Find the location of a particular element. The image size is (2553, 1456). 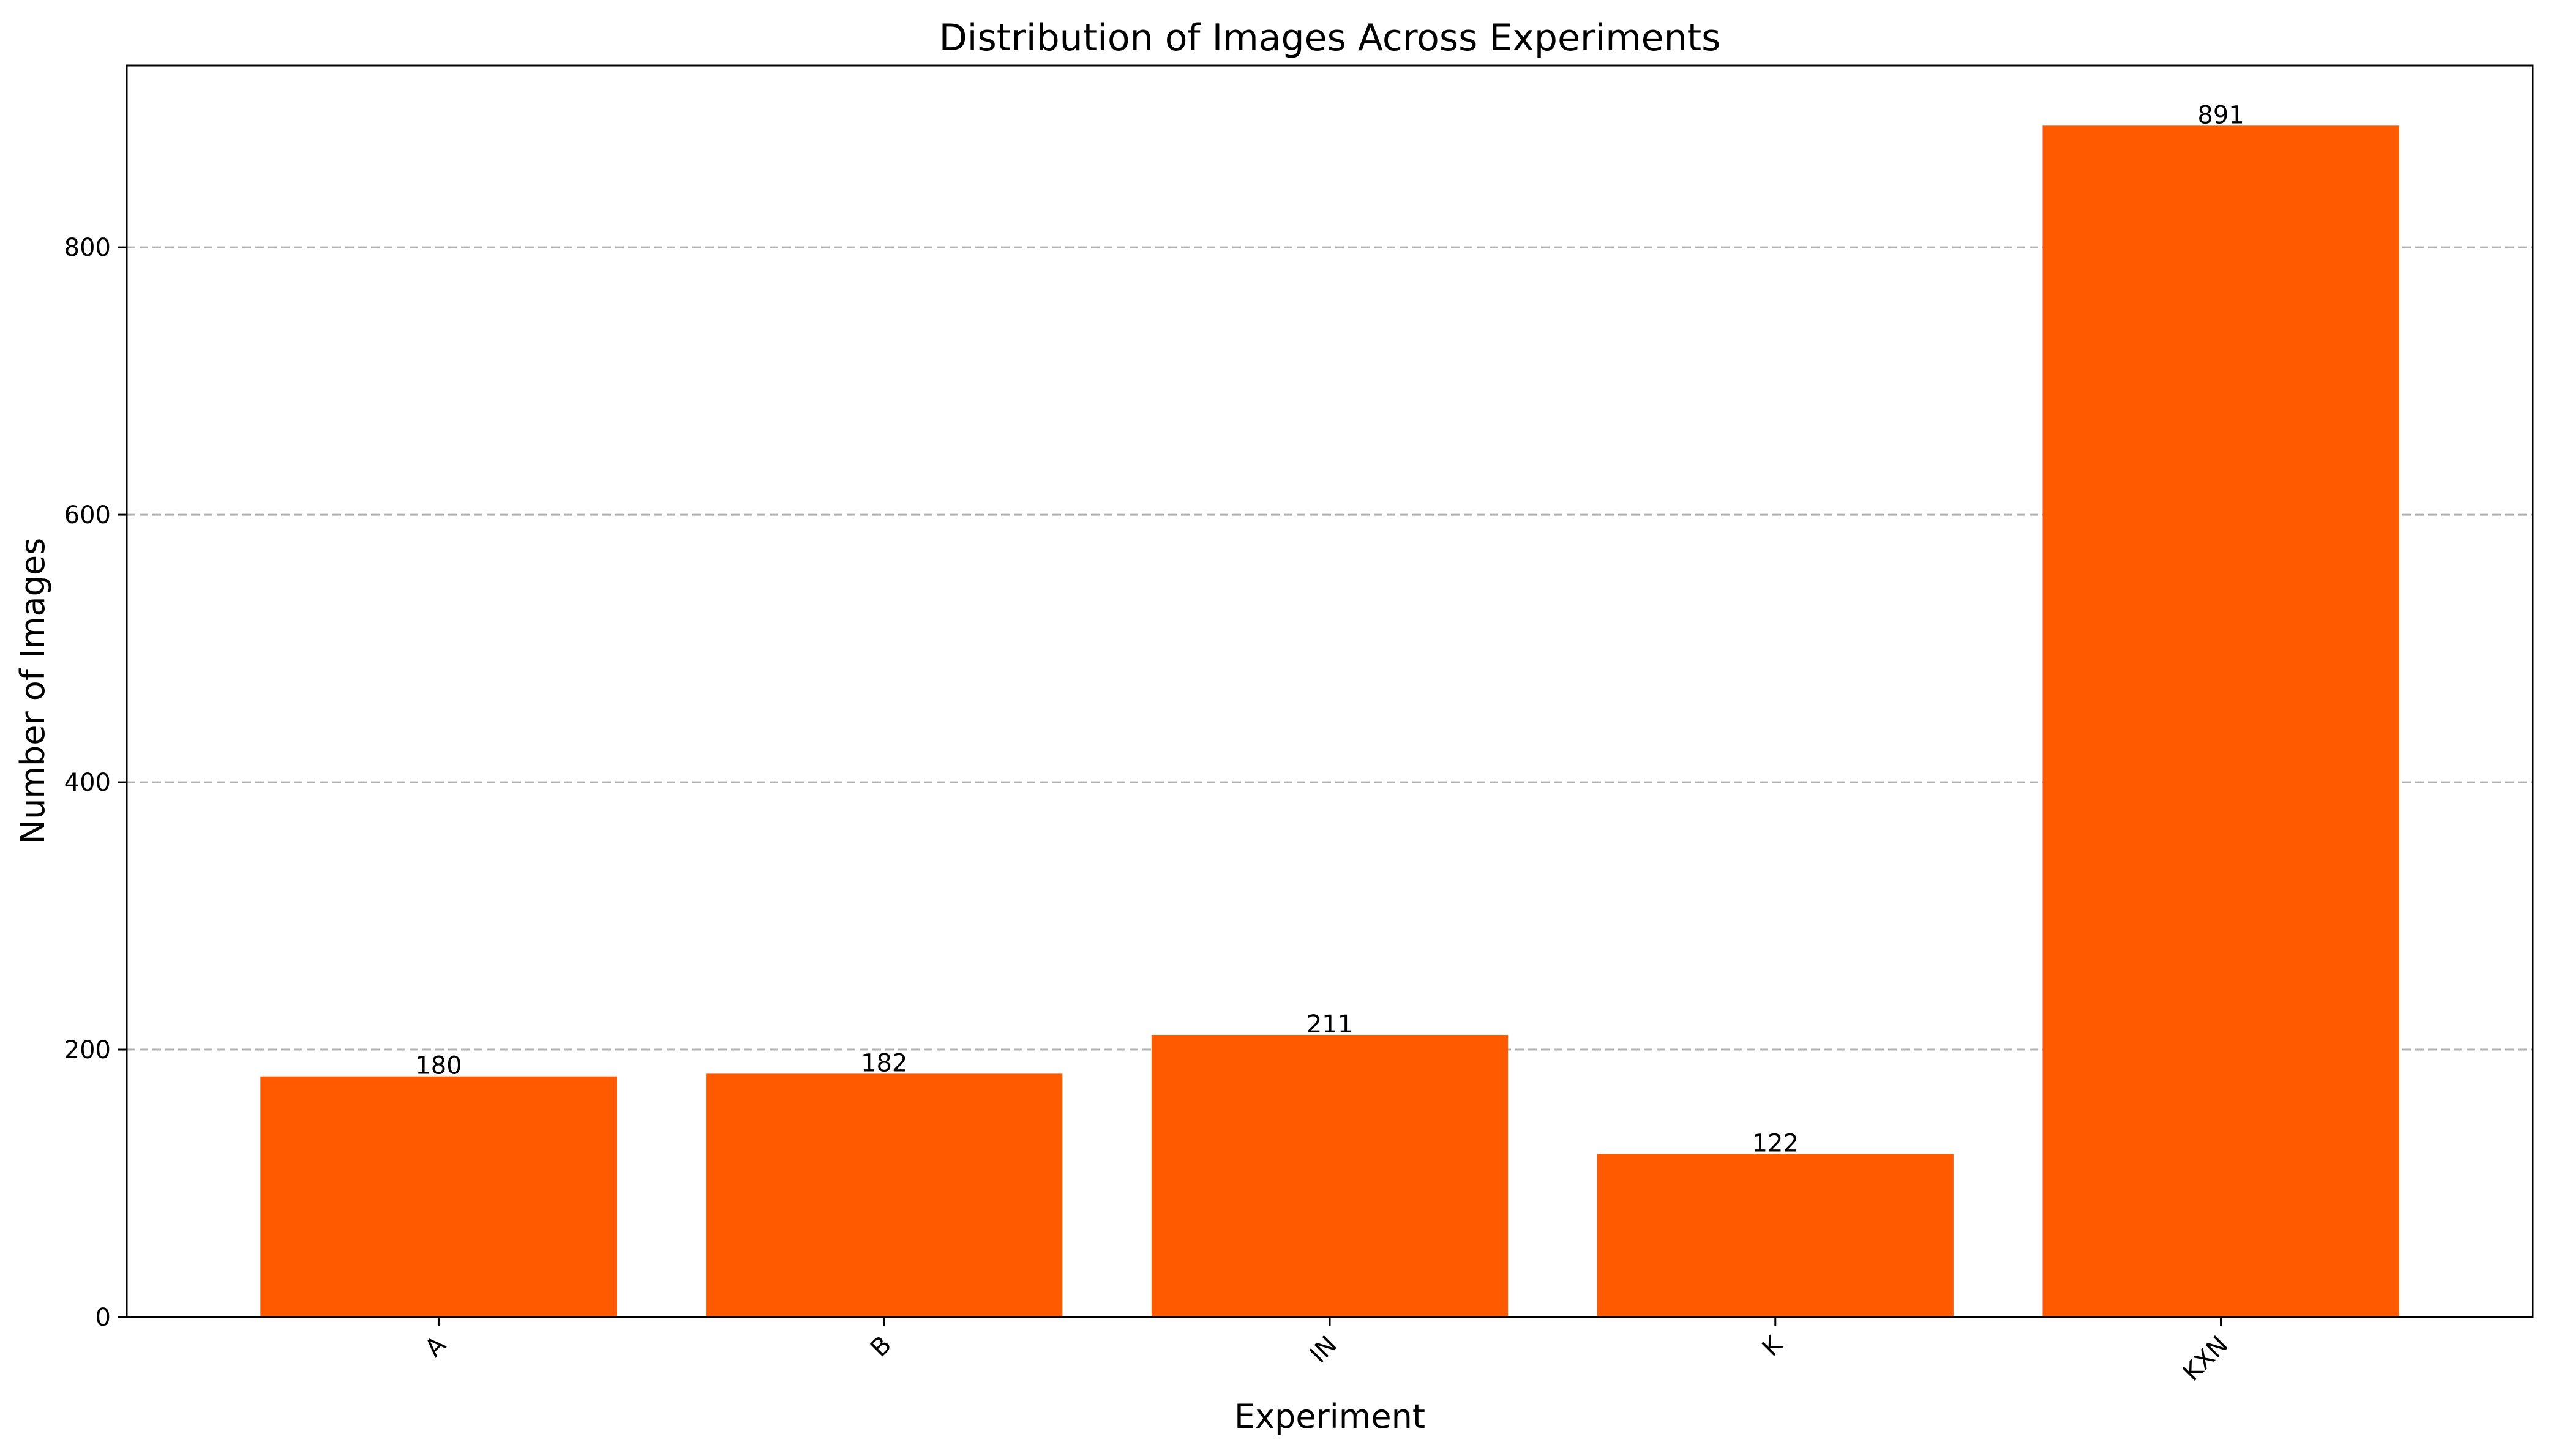

x-tick-label: B is located at coordinates (881, 1346).